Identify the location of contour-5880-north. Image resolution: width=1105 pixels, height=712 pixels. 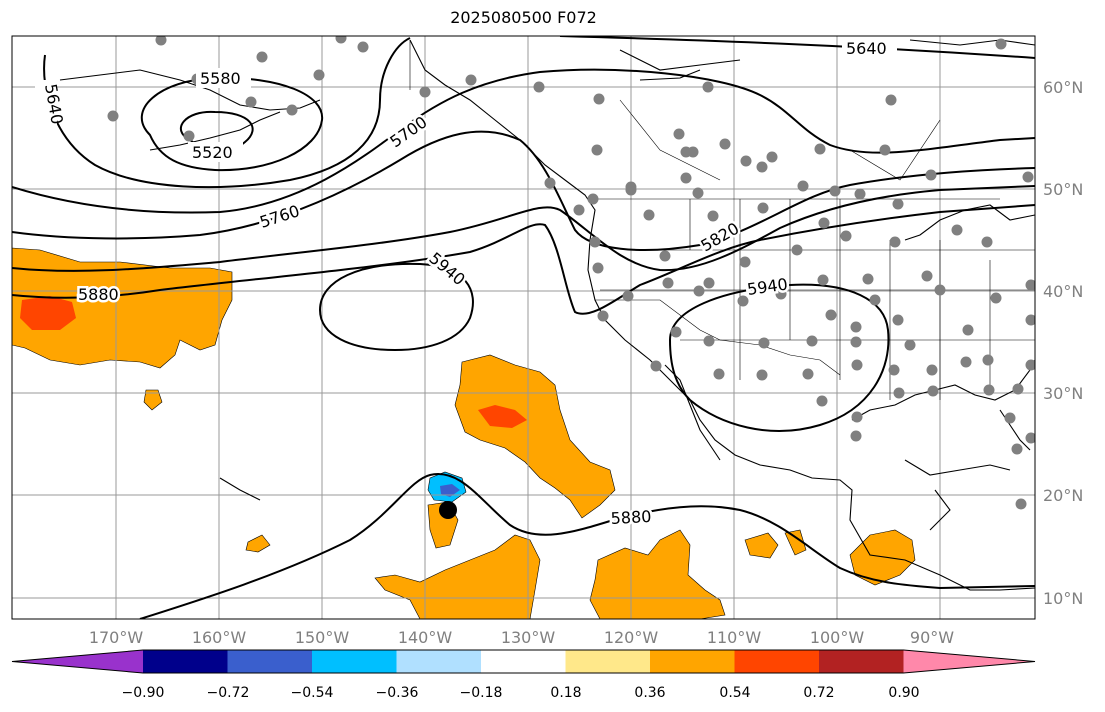
(523, 259).